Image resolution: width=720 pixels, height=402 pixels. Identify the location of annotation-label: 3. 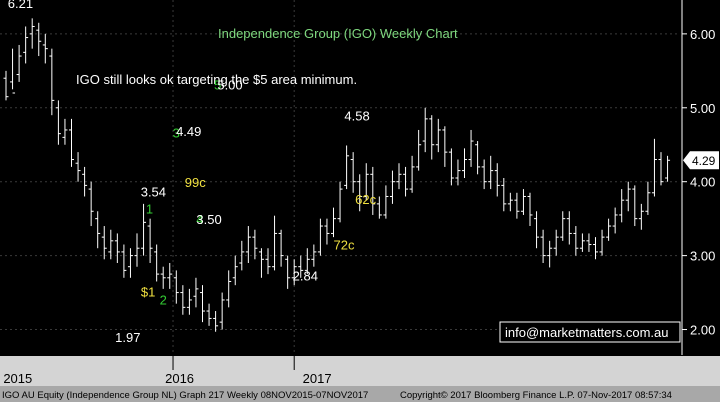
(176, 132).